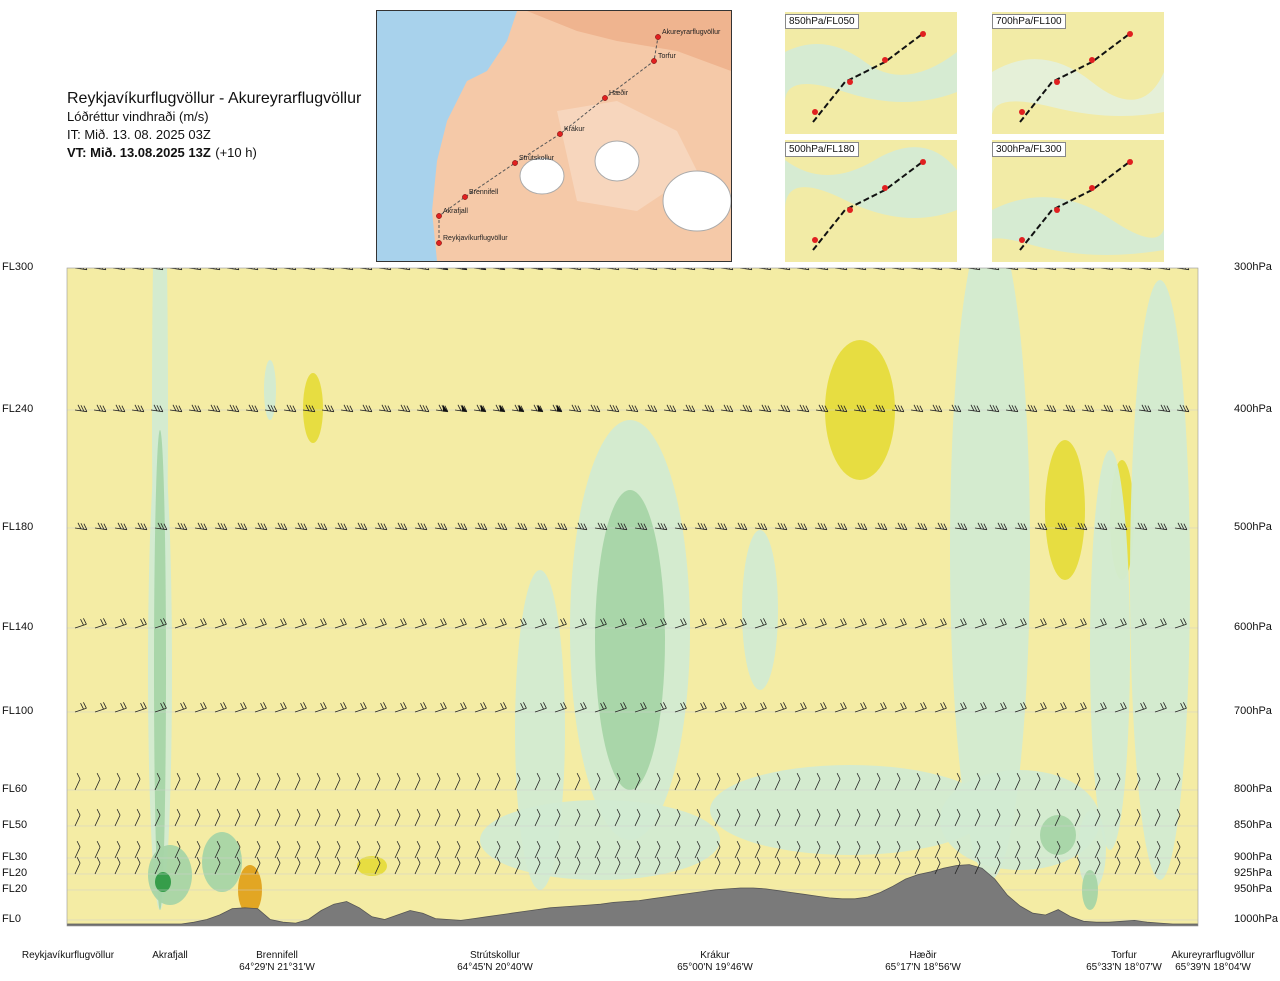 Image resolution: width=1280 pixels, height=981 pixels. I want to click on location-coord: 65°33'N 18°07'W, so click(1124, 967).